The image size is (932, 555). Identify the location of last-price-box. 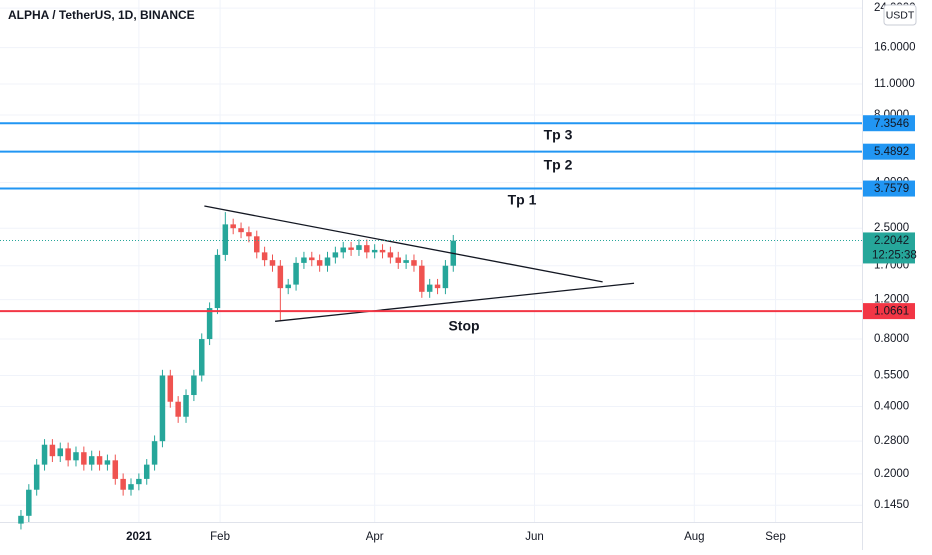
(889, 248).